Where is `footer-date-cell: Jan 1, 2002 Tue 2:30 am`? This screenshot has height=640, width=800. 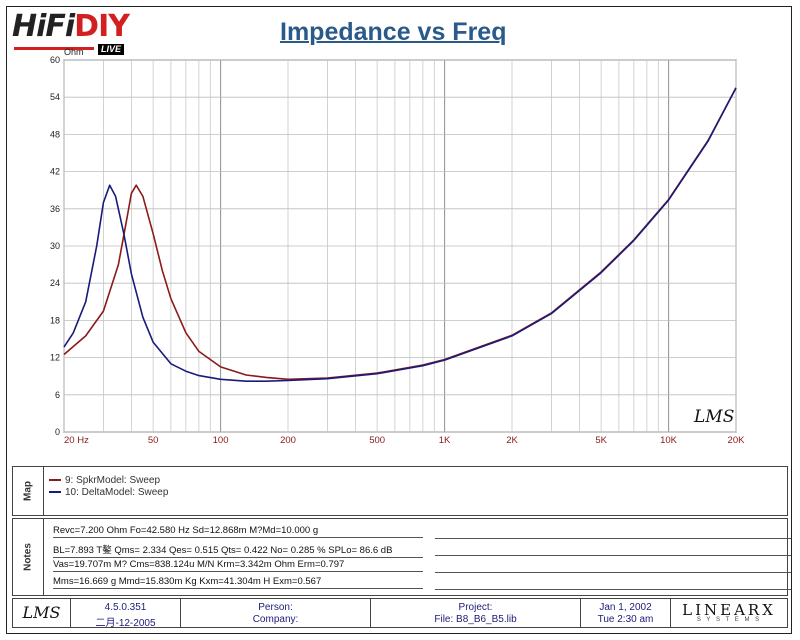 footer-date-cell: Jan 1, 2002 Tue 2:30 am is located at coordinates (626, 613).